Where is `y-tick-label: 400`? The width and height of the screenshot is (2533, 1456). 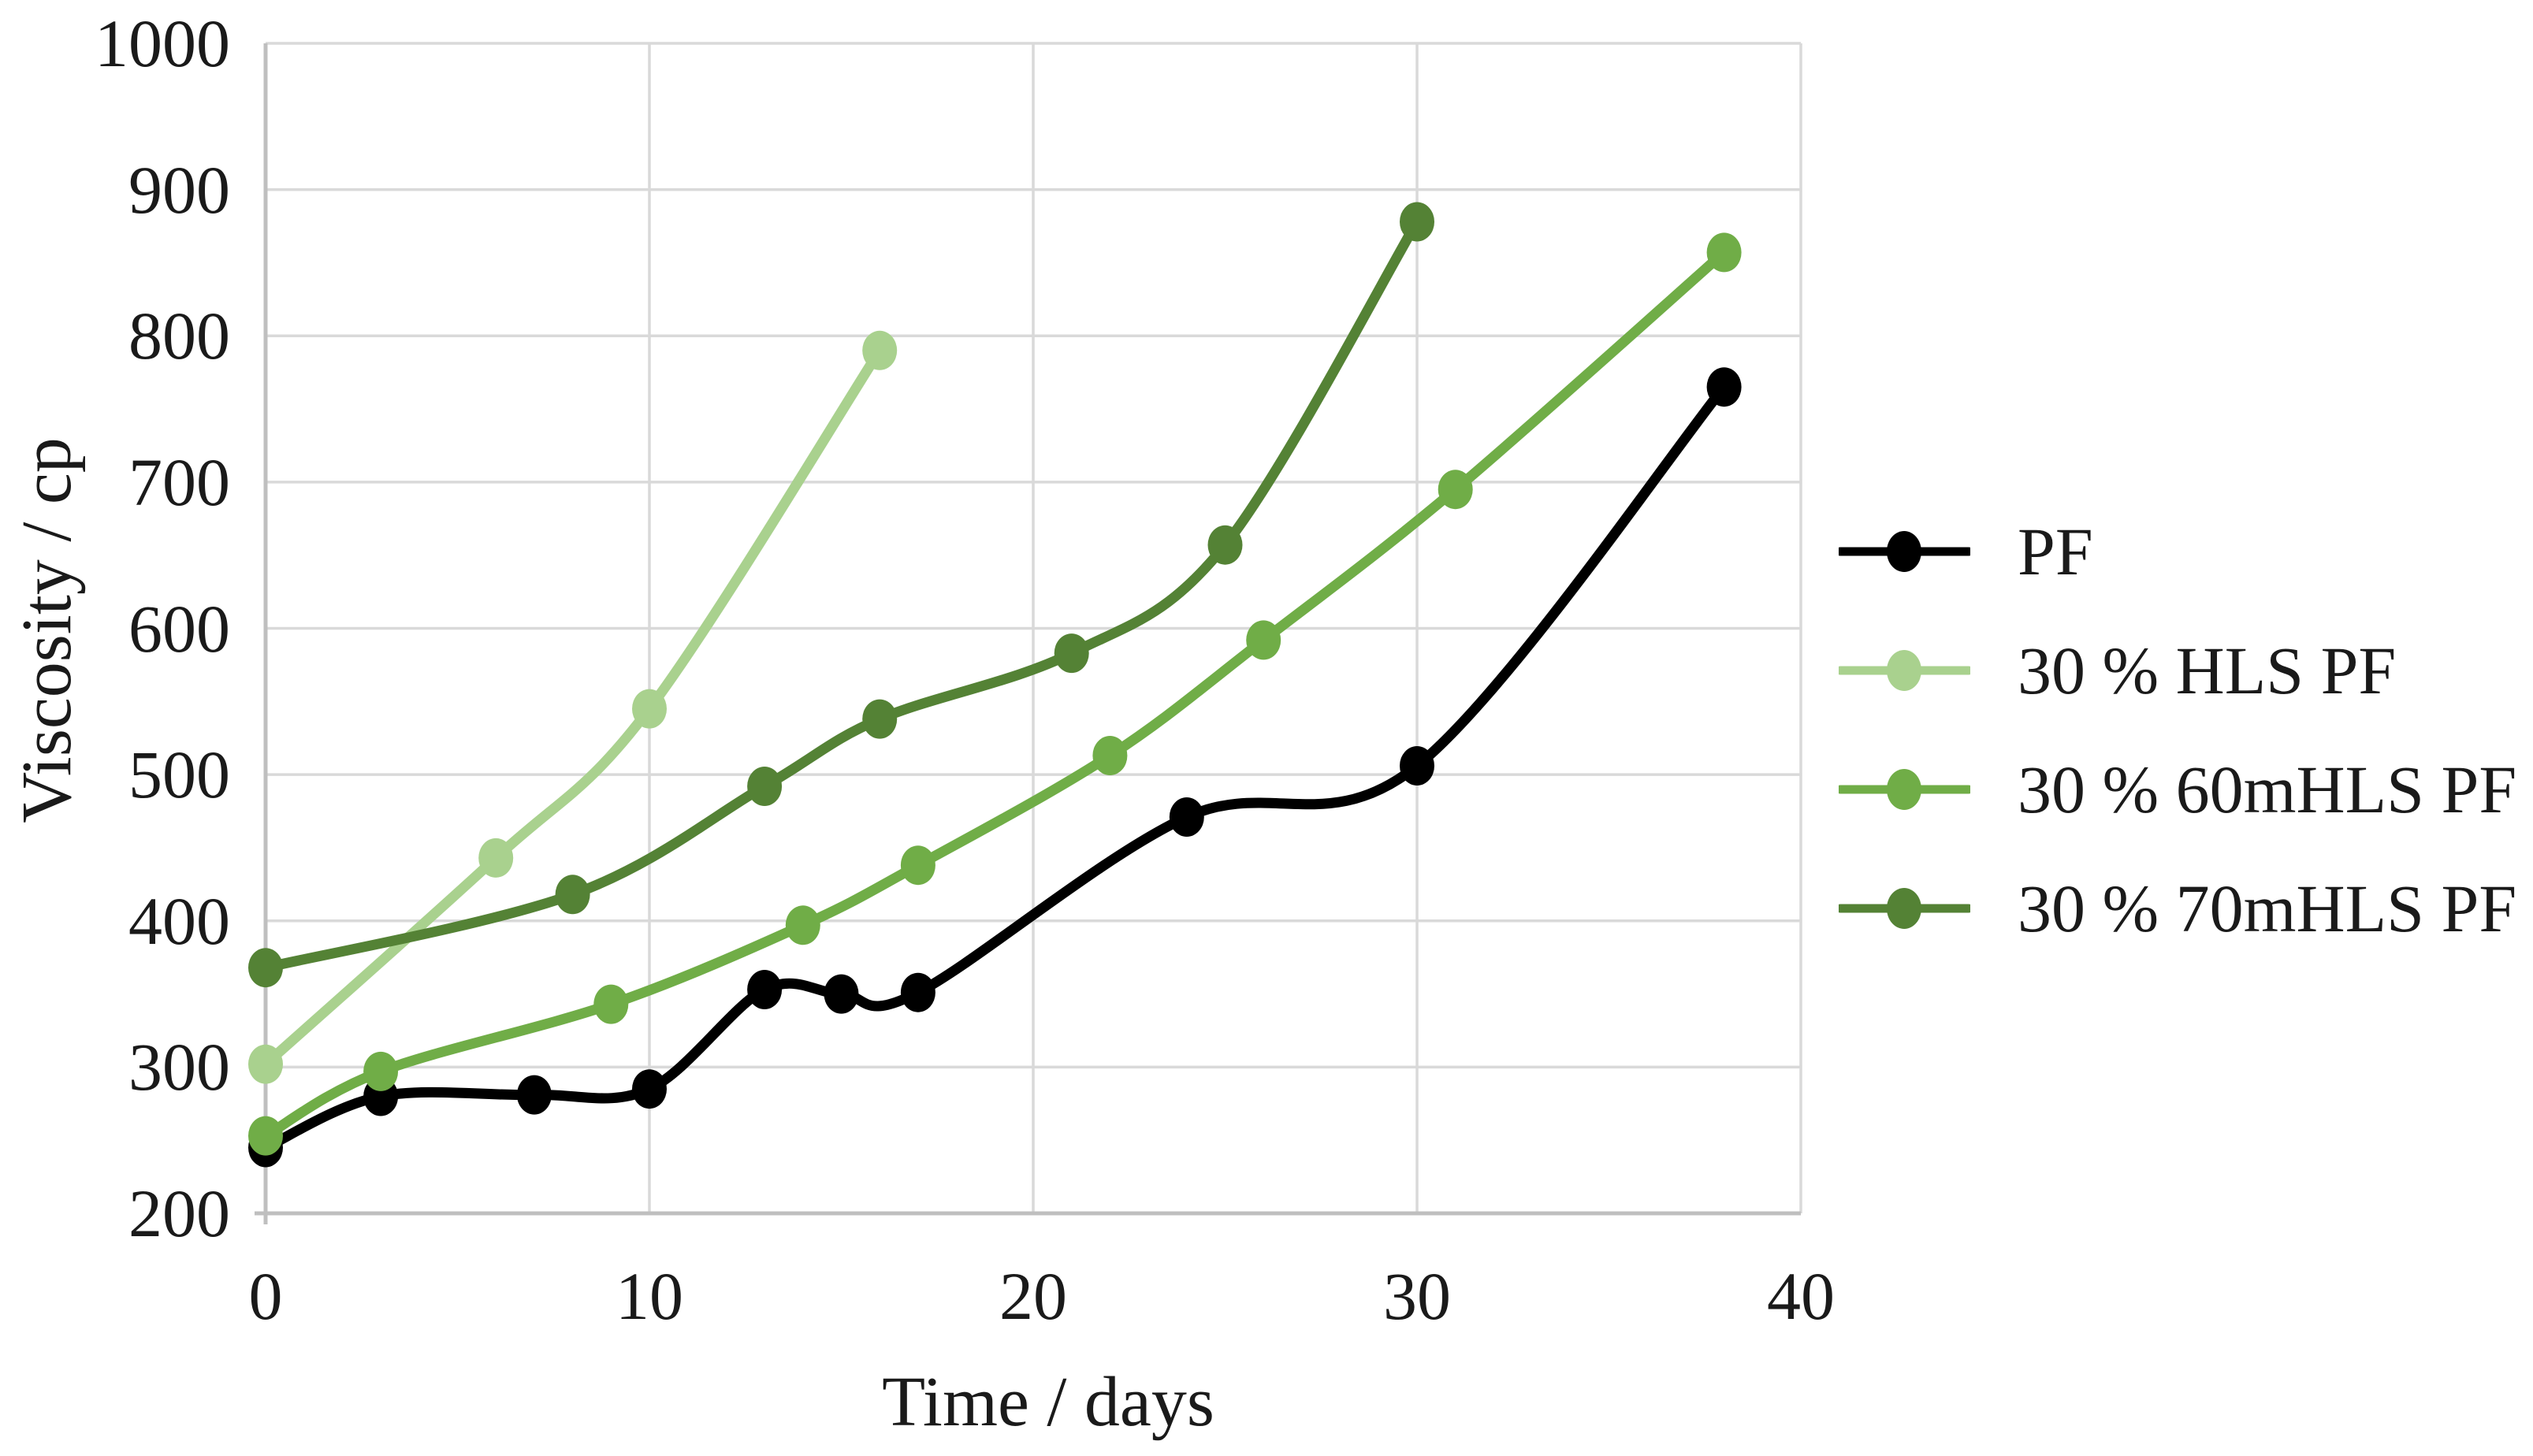
y-tick-label: 400 is located at coordinates (179, 920).